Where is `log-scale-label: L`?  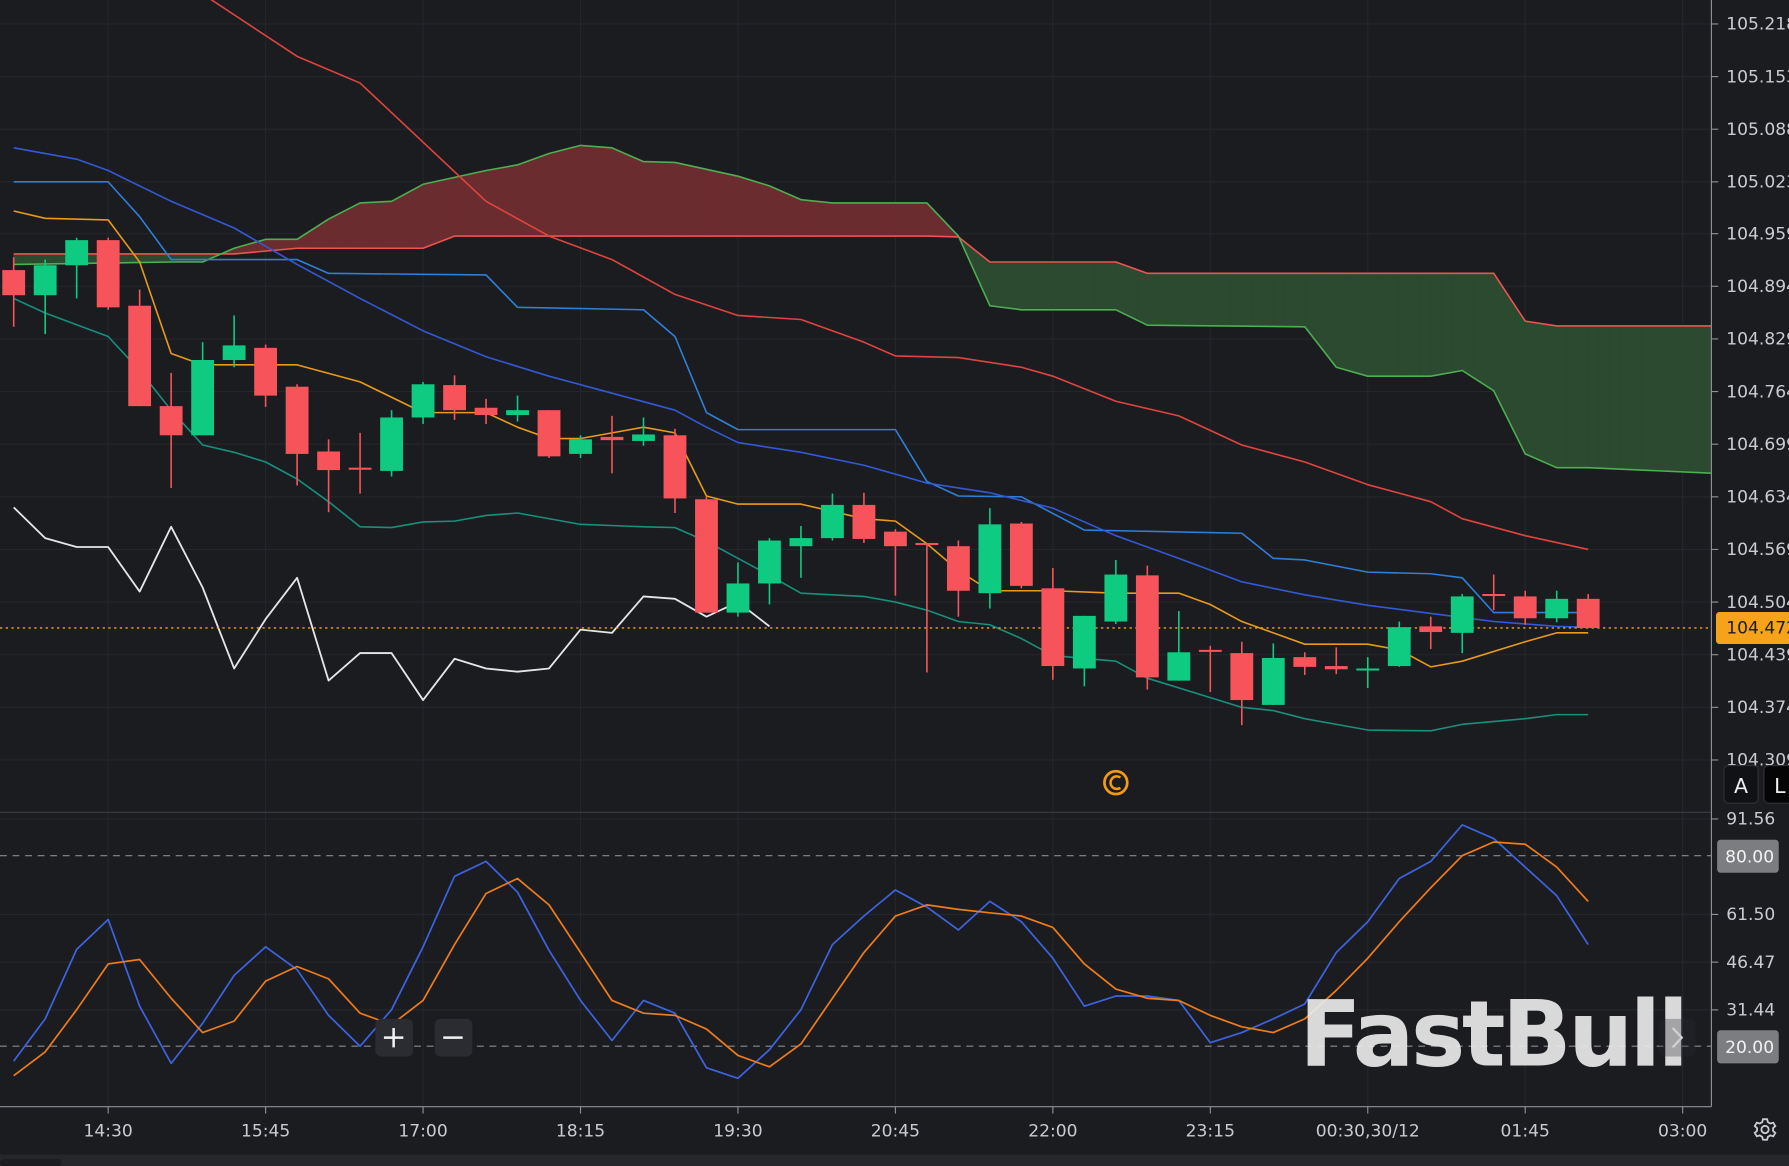 log-scale-label: L is located at coordinates (1780, 786).